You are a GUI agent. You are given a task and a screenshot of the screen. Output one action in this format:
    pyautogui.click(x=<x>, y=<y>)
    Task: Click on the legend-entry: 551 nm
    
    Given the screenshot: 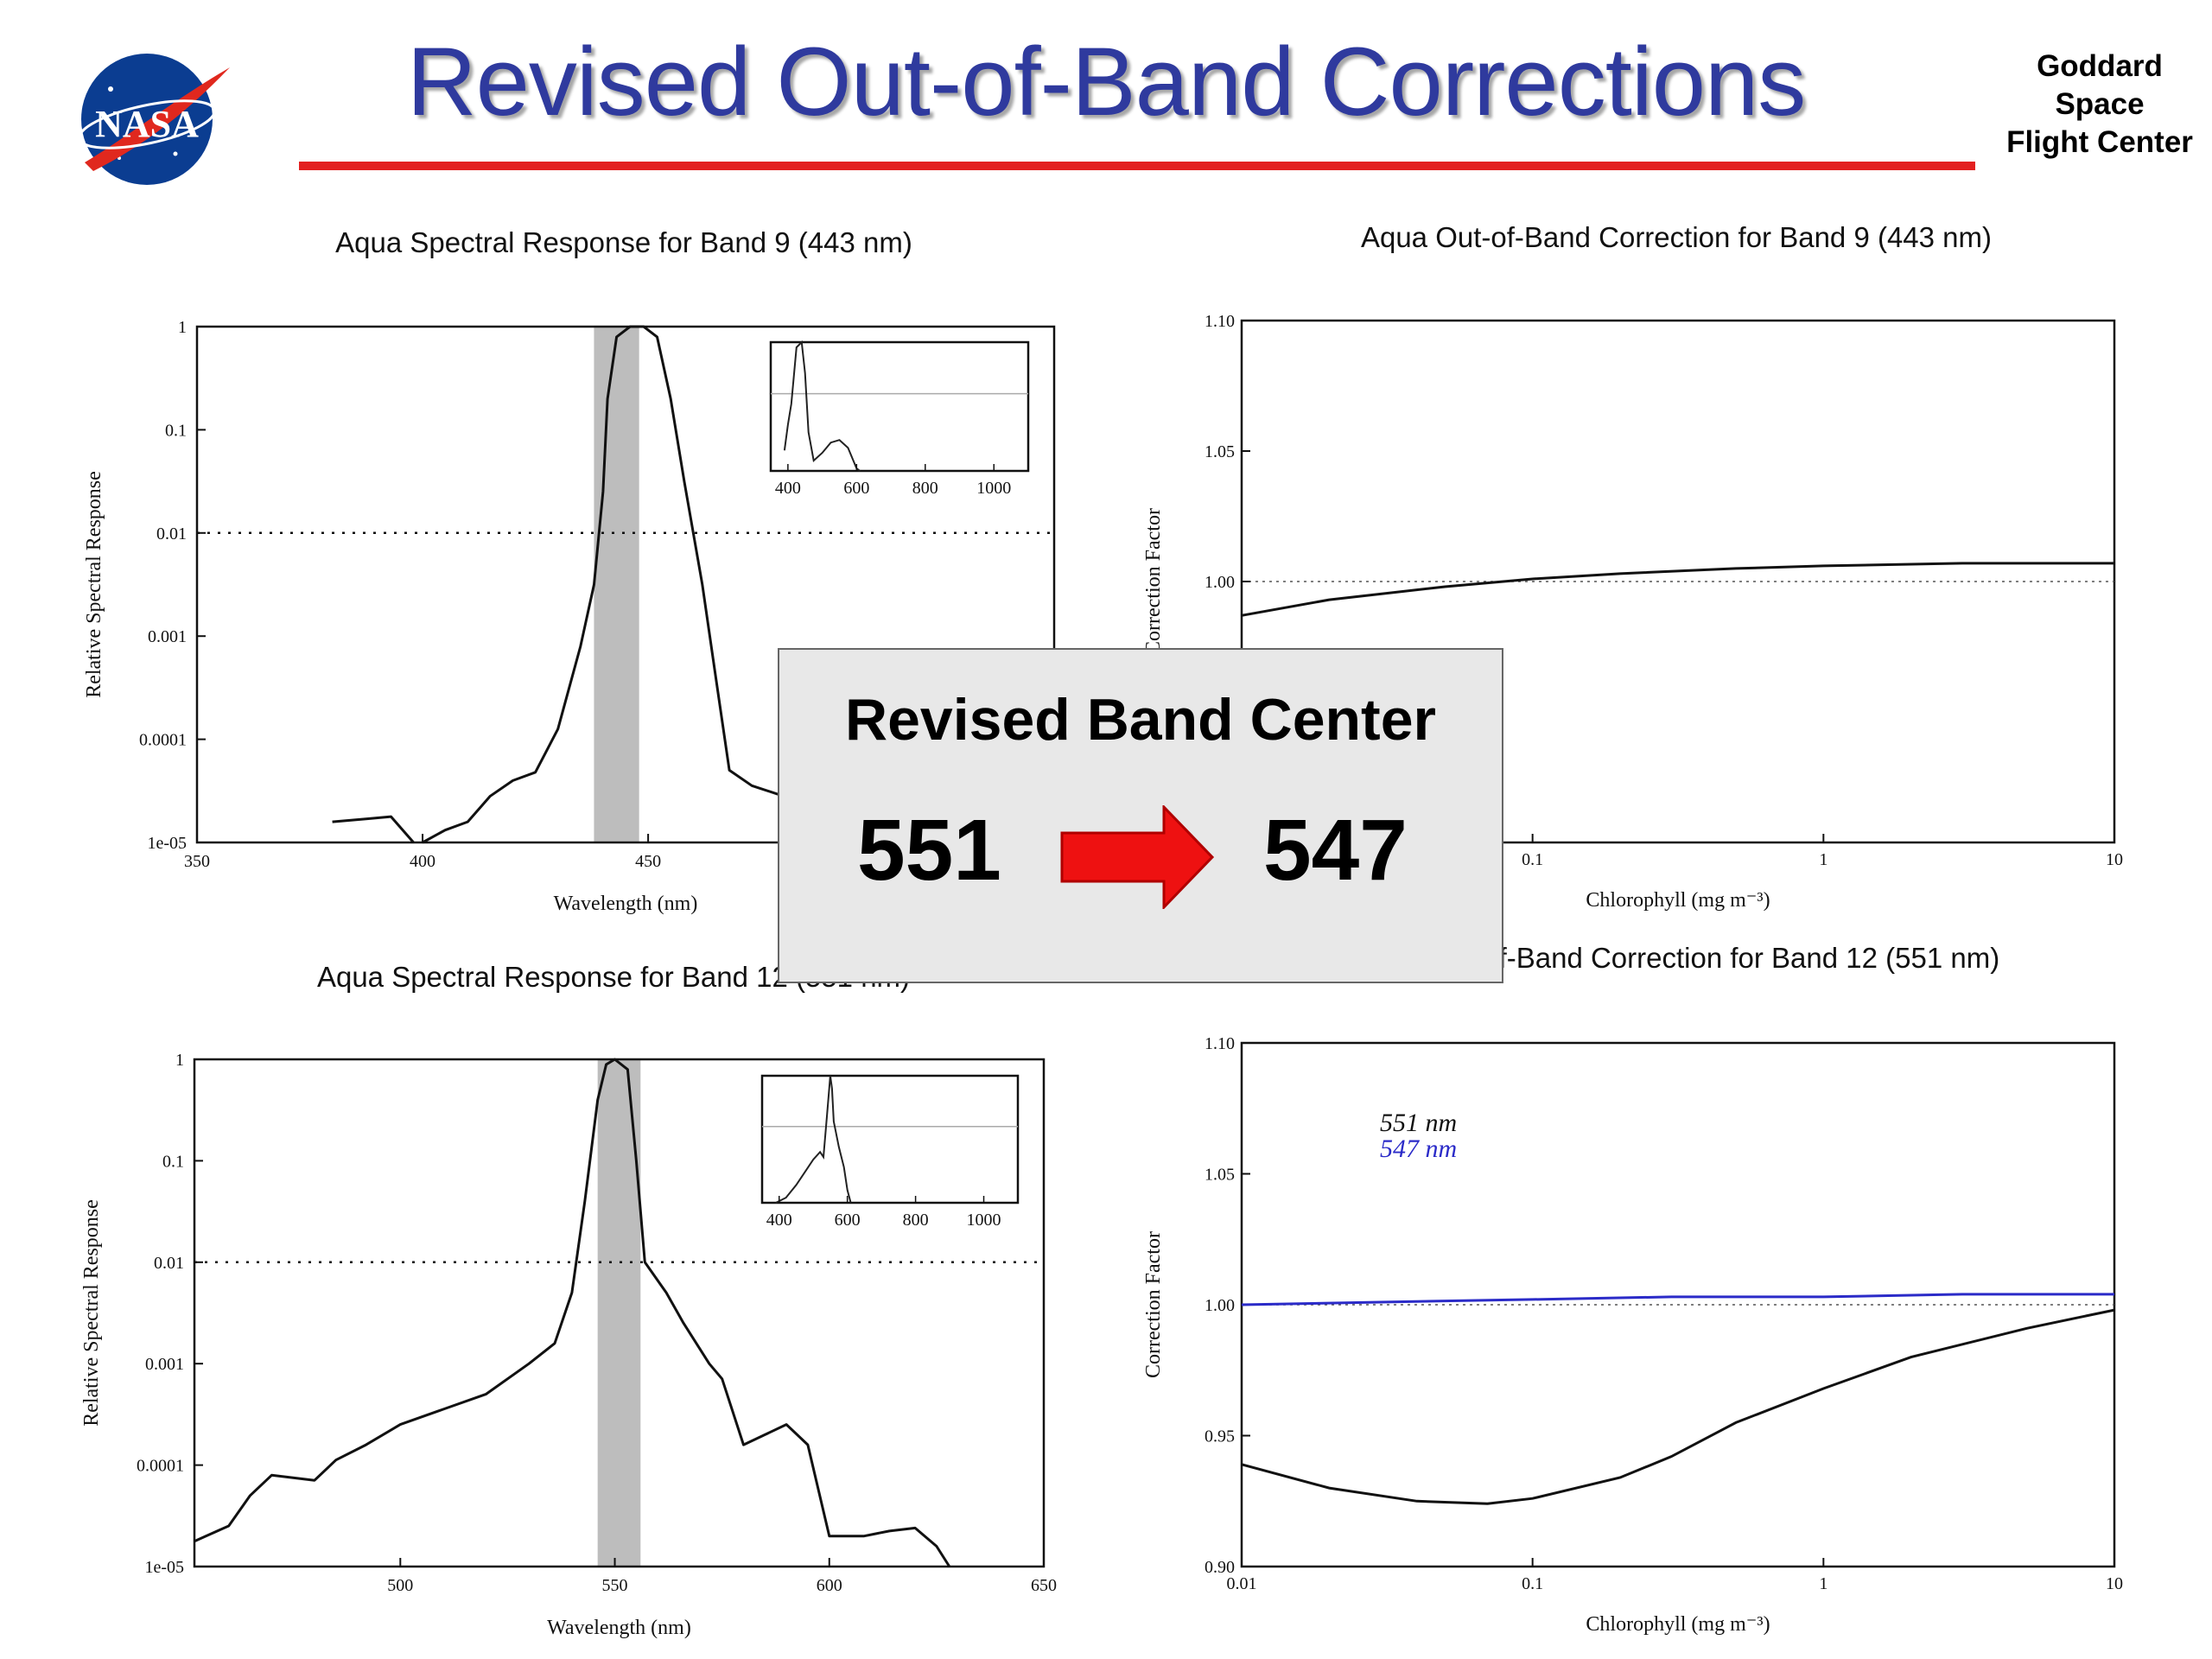 What is the action you would take?
    pyautogui.click(x=1418, y=1123)
    